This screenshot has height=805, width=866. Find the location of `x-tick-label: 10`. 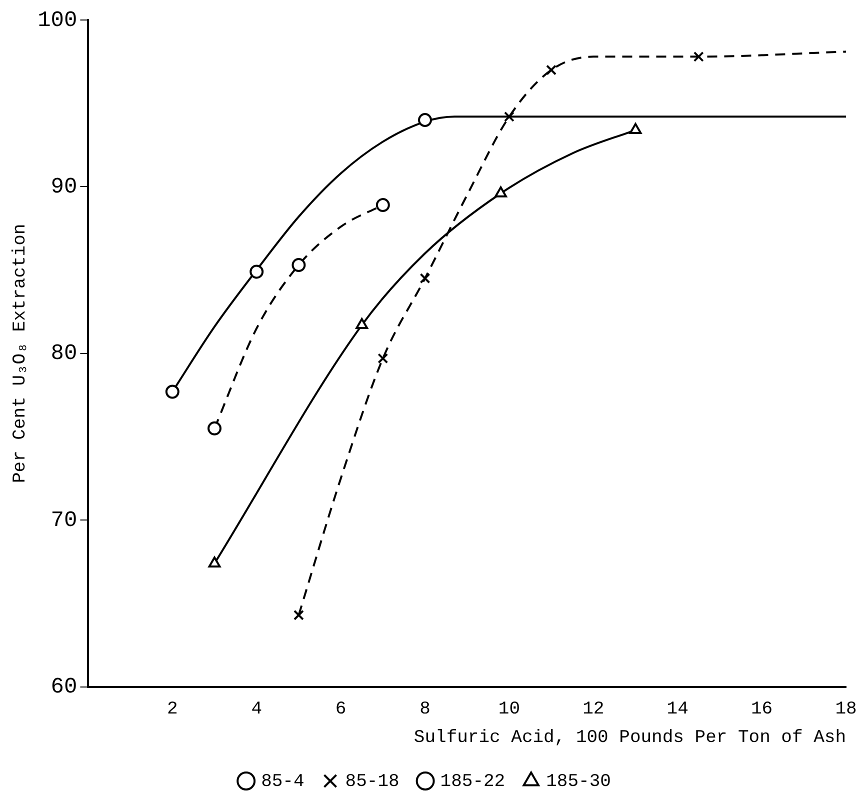

x-tick-label: 10 is located at coordinates (509, 709).